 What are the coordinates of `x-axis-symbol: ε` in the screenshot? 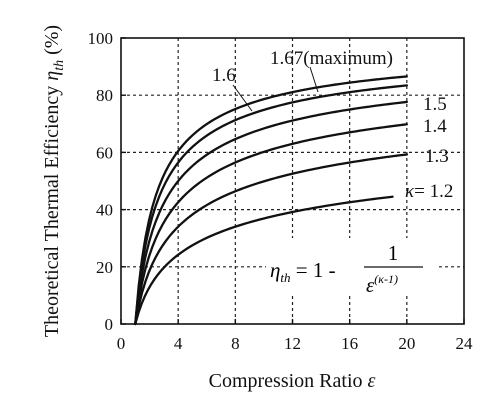 It's located at (372, 381).